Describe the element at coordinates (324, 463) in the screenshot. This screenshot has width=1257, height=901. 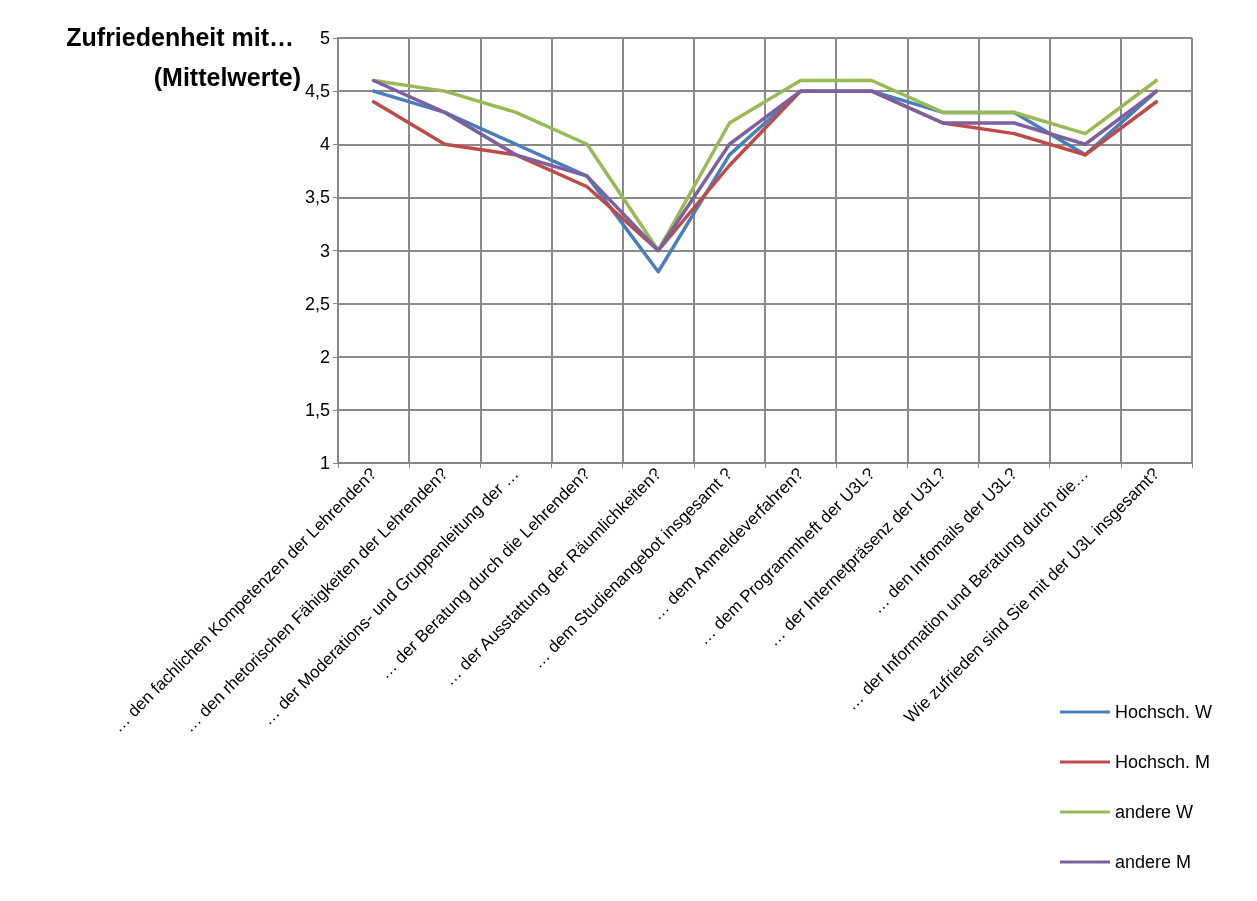
I see `y-tick-label: 1` at that location.